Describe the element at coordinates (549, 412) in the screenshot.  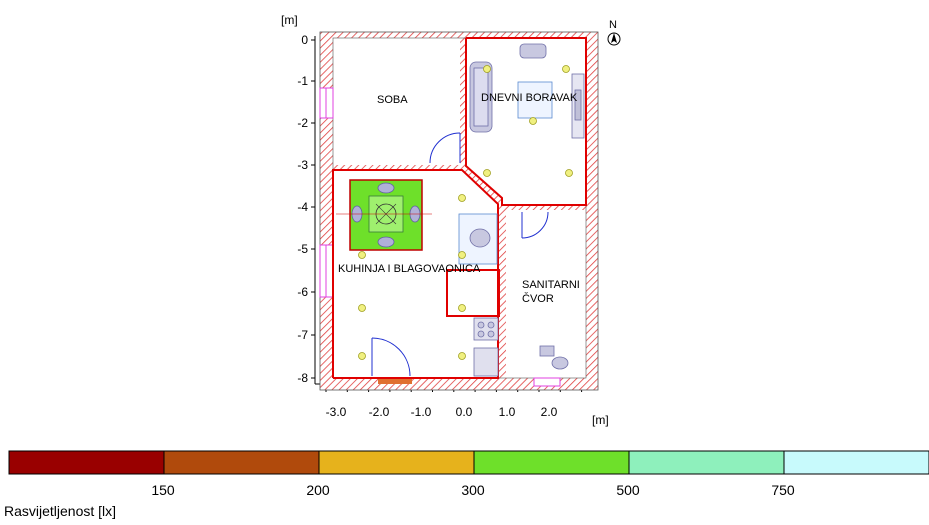
I see `x-tick-label: 2.0` at that location.